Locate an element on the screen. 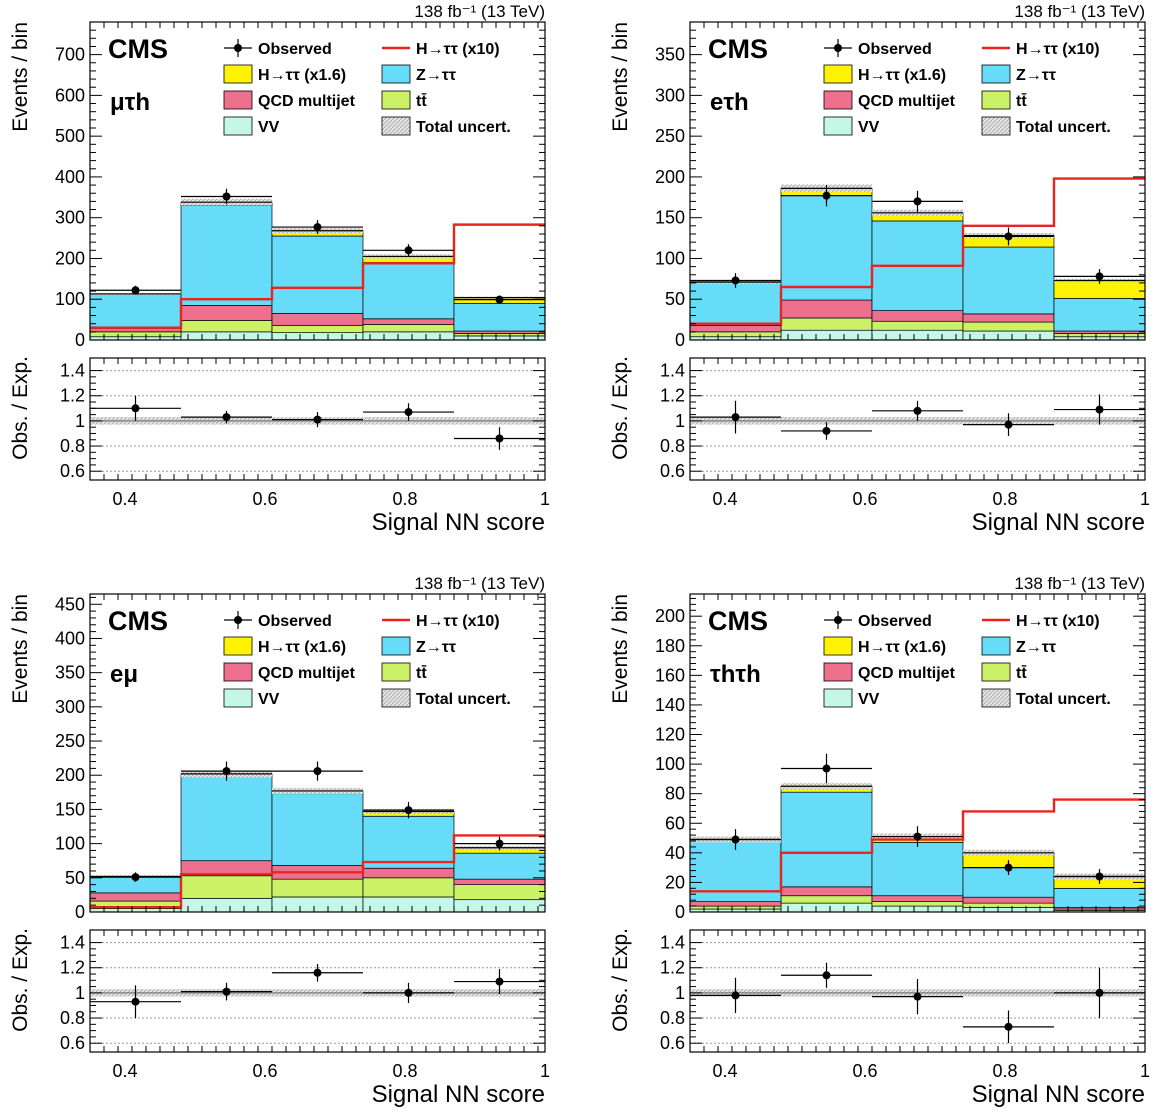 The height and width of the screenshot is (1113, 1158). observed-points is located at coordinates (317, 821).